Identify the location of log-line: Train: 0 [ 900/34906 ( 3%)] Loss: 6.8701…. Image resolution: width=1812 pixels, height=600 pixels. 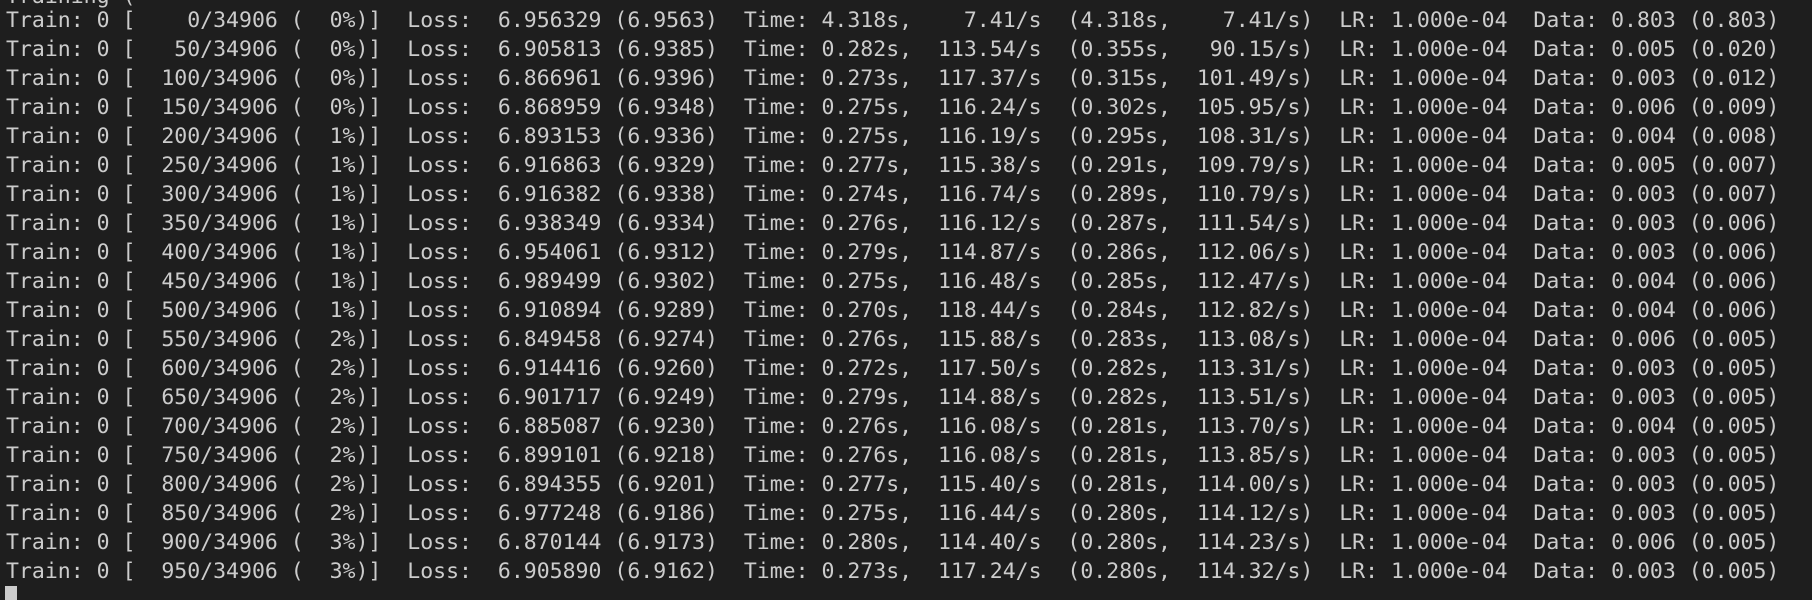
(893, 542).